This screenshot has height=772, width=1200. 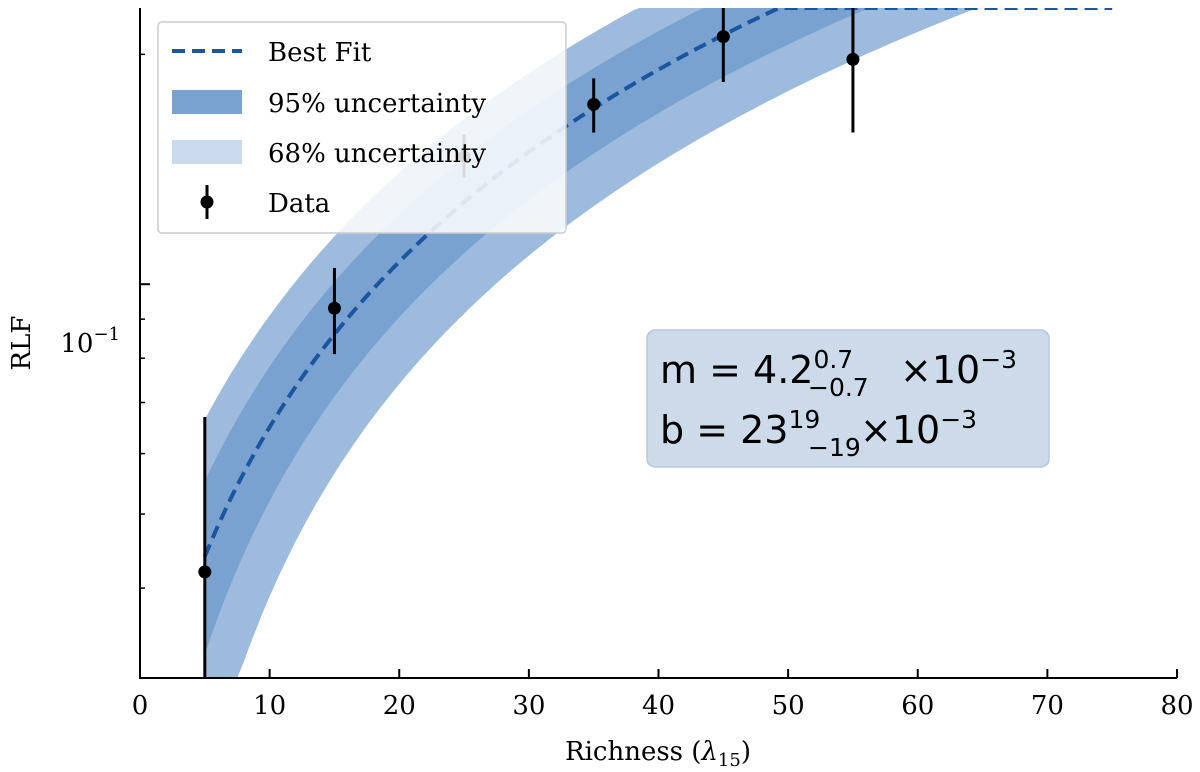 What do you see at coordinates (528, 706) in the screenshot?
I see `x-tick-label: 30` at bounding box center [528, 706].